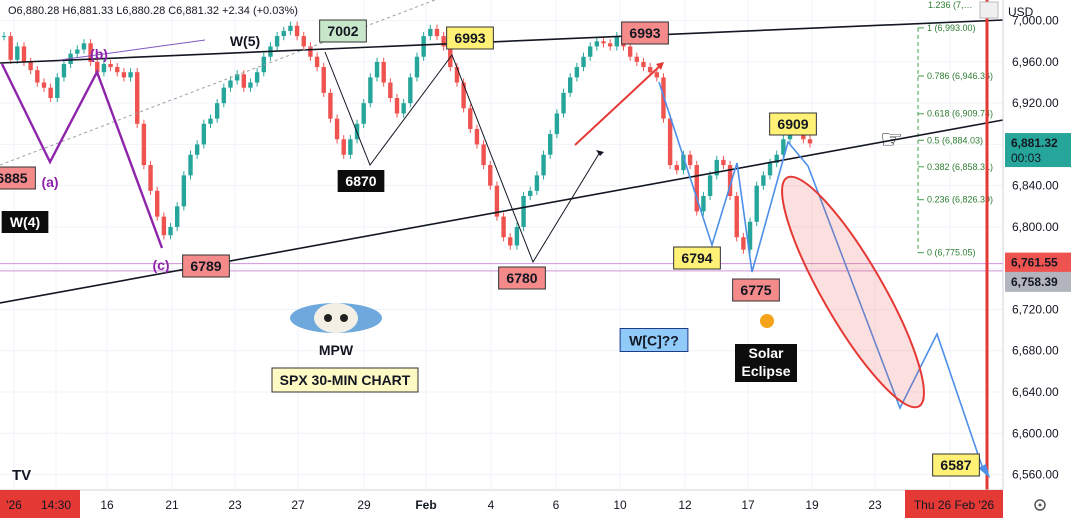 The width and height of the screenshot is (1080, 518). What do you see at coordinates (1035, 309) in the screenshot?
I see `y-tick-label: 6,720.00` at bounding box center [1035, 309].